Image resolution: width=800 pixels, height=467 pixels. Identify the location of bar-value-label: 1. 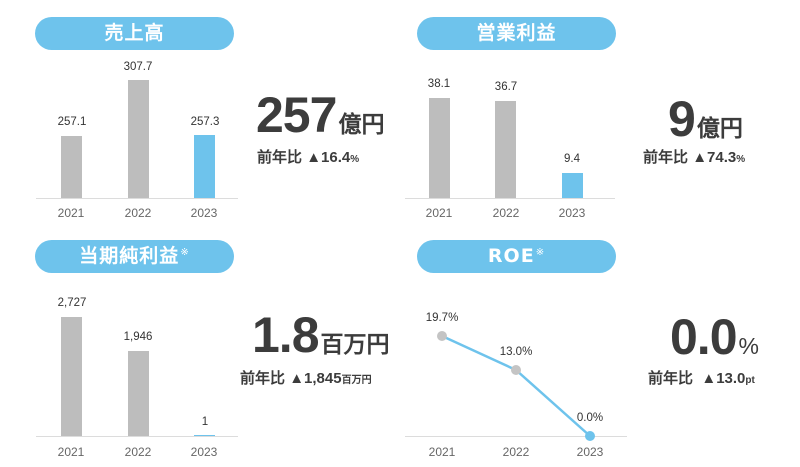
(205, 422).